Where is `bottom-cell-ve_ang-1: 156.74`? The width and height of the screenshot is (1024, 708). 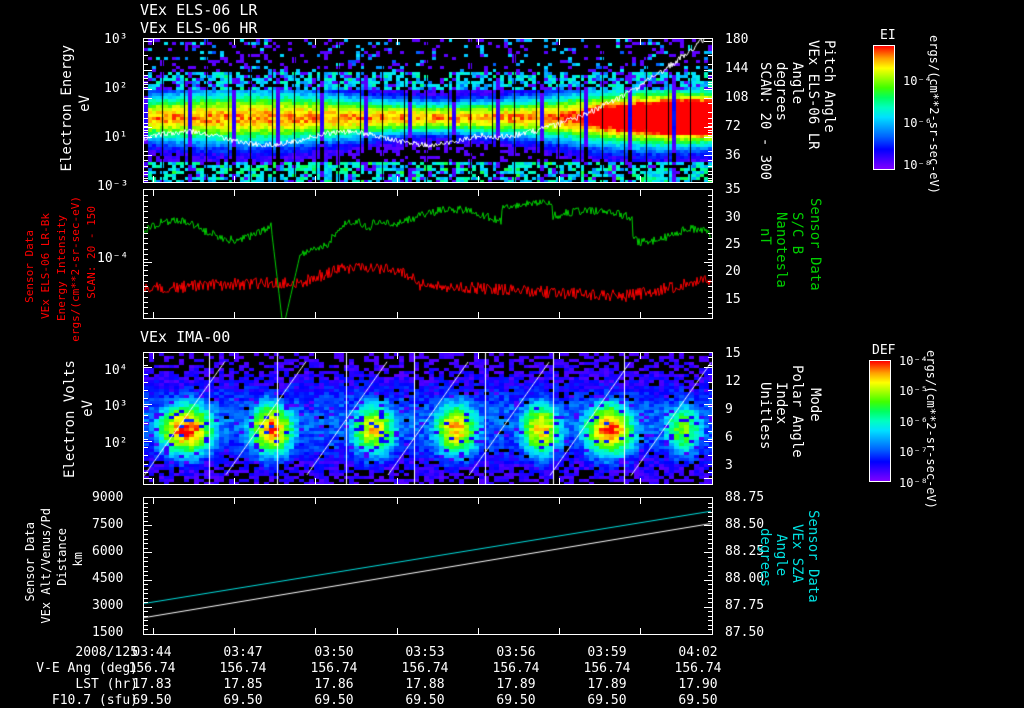
bottom-cell-ve_ang-1: 156.74 is located at coordinates (243, 668).